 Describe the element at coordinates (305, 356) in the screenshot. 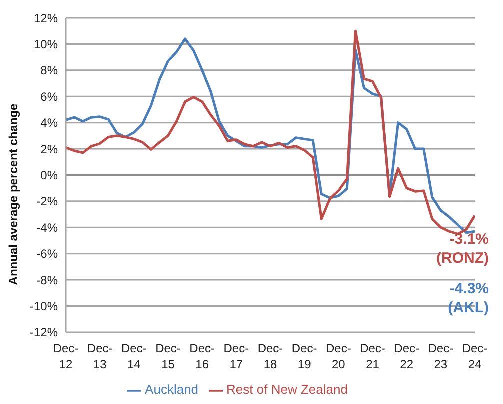

I see `x-tick-label: Dec-19` at that location.